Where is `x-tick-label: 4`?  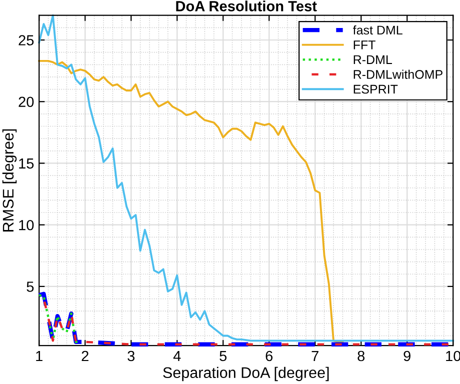 x-tick-label: 4 is located at coordinates (177, 356).